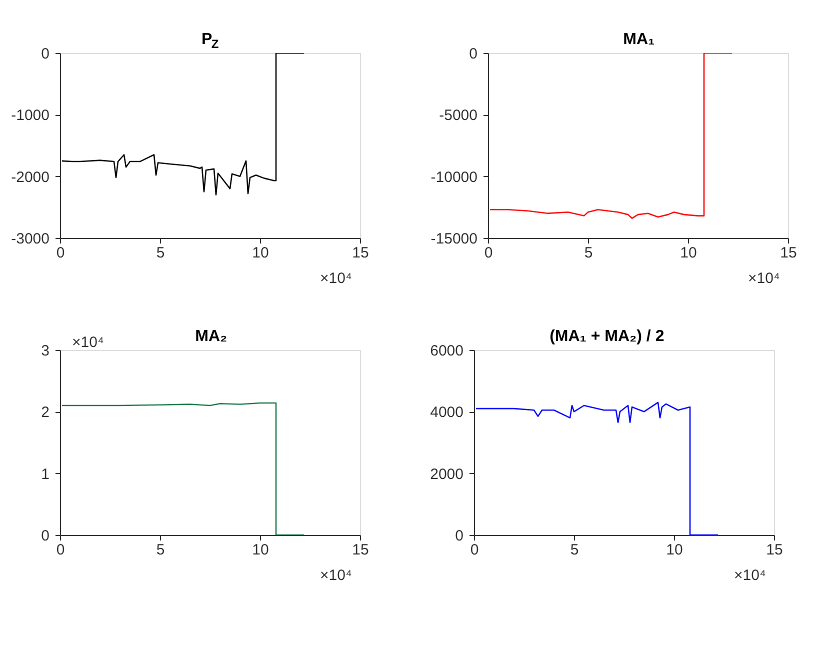 The height and width of the screenshot is (659, 824). I want to click on y-tick-label: -1000, so click(30, 115).